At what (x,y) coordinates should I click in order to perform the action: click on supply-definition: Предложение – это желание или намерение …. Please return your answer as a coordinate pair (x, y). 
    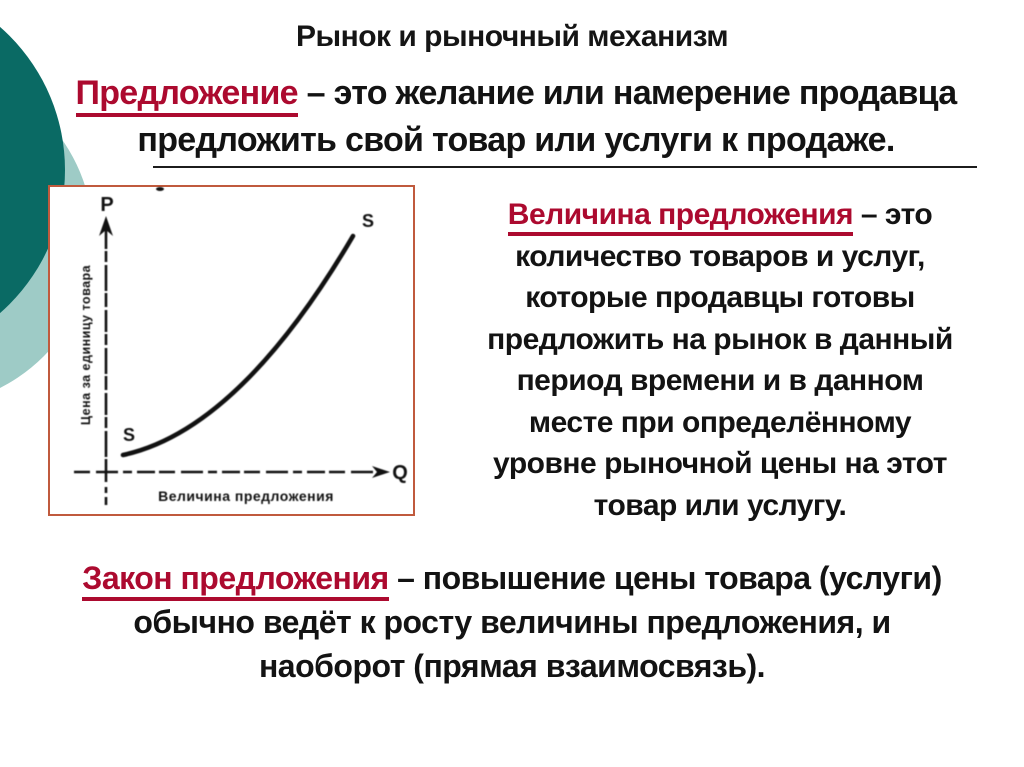
    Looking at the image, I should click on (516, 117).